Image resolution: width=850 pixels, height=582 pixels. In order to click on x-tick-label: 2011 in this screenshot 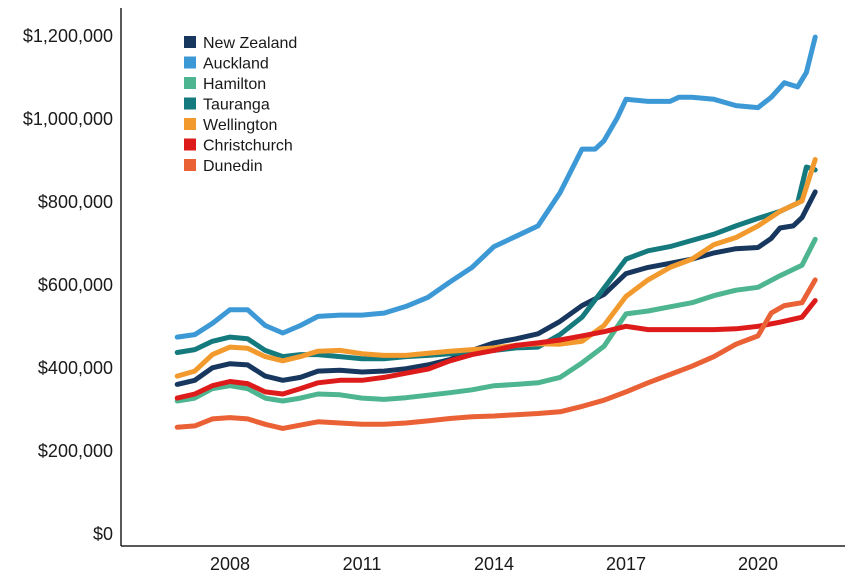, I will do `click(362, 564)`.